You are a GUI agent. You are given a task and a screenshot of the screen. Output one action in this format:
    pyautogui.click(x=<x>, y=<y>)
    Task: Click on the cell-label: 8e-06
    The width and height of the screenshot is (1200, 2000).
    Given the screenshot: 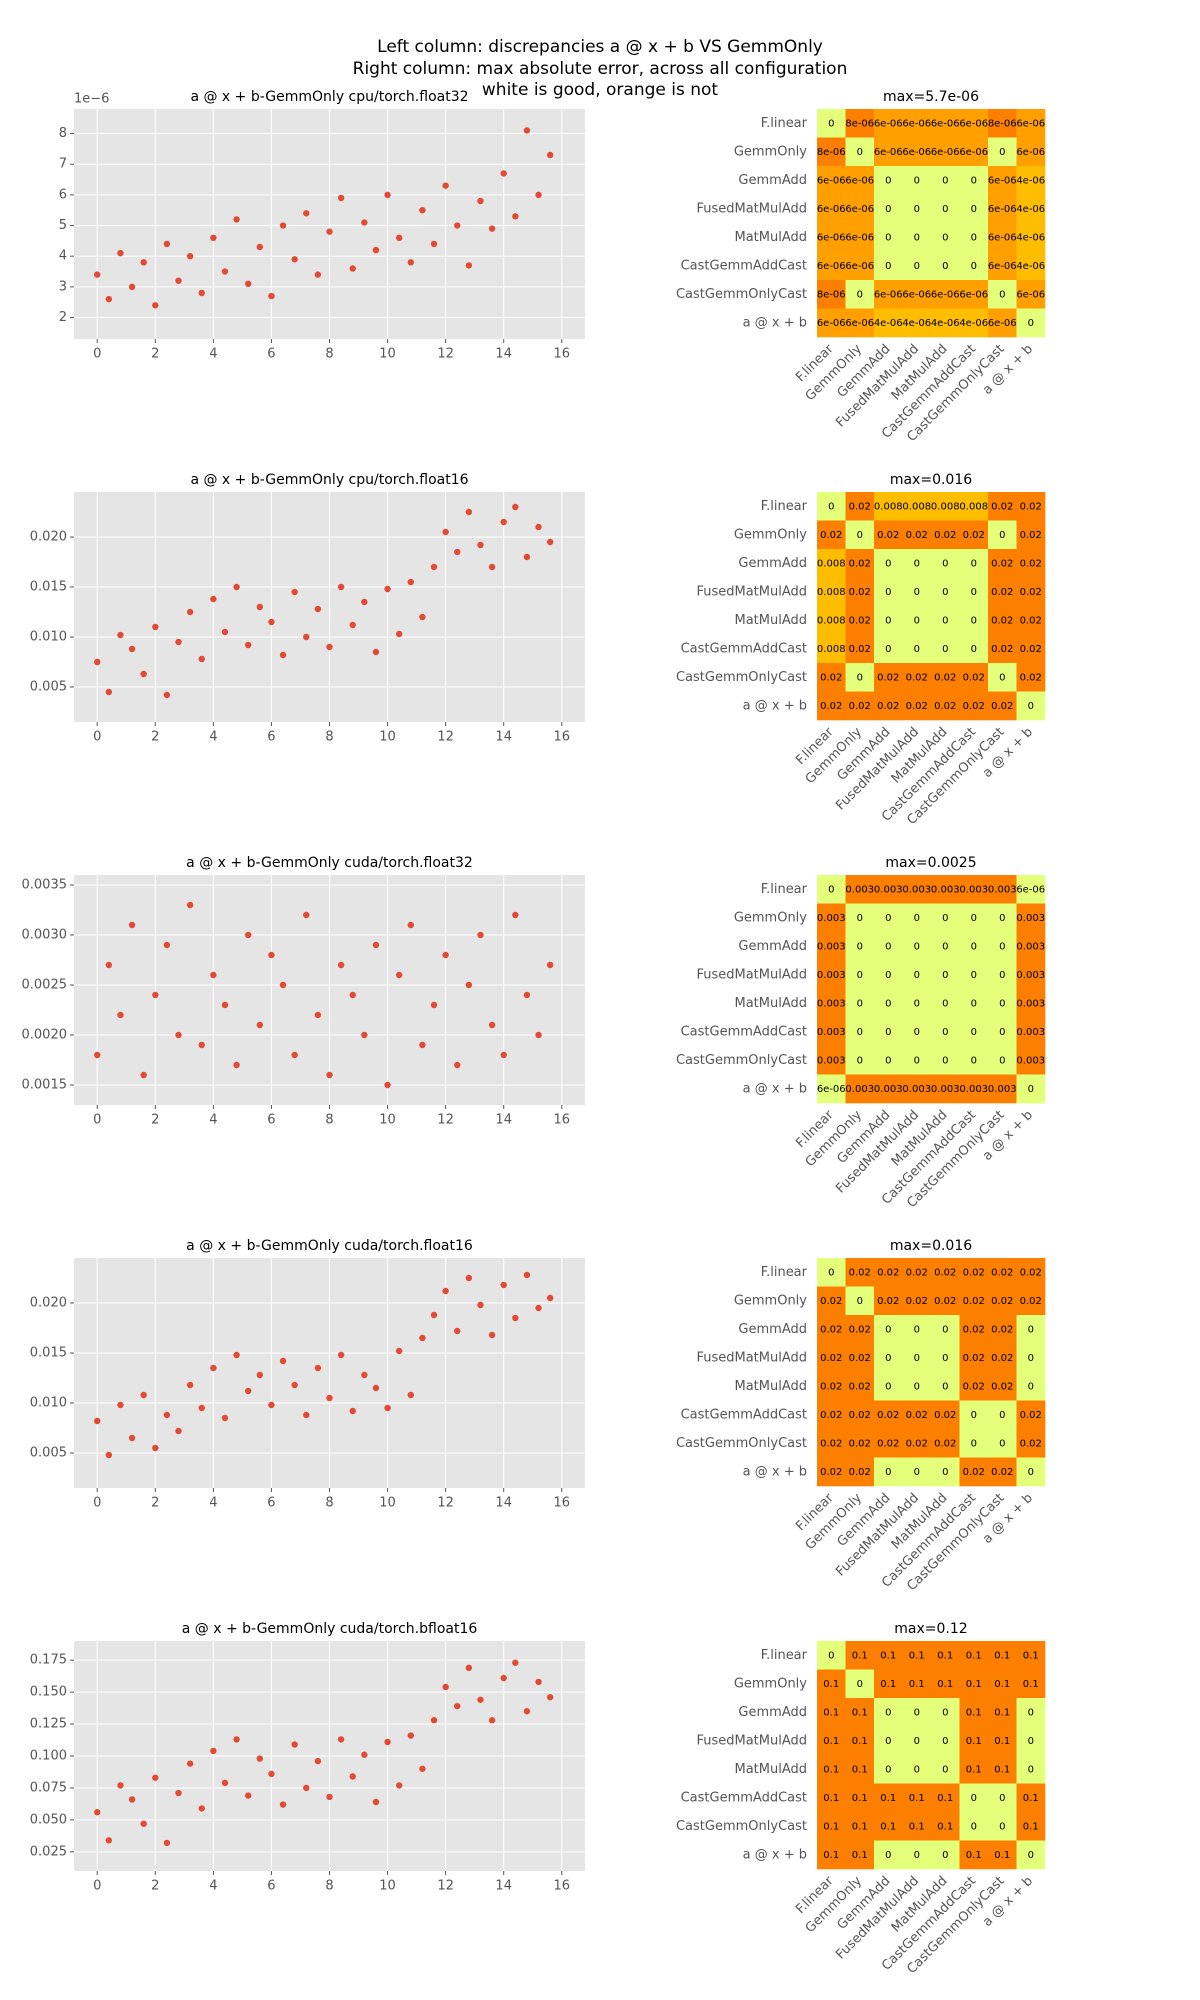 What is the action you would take?
    pyautogui.click(x=831, y=294)
    